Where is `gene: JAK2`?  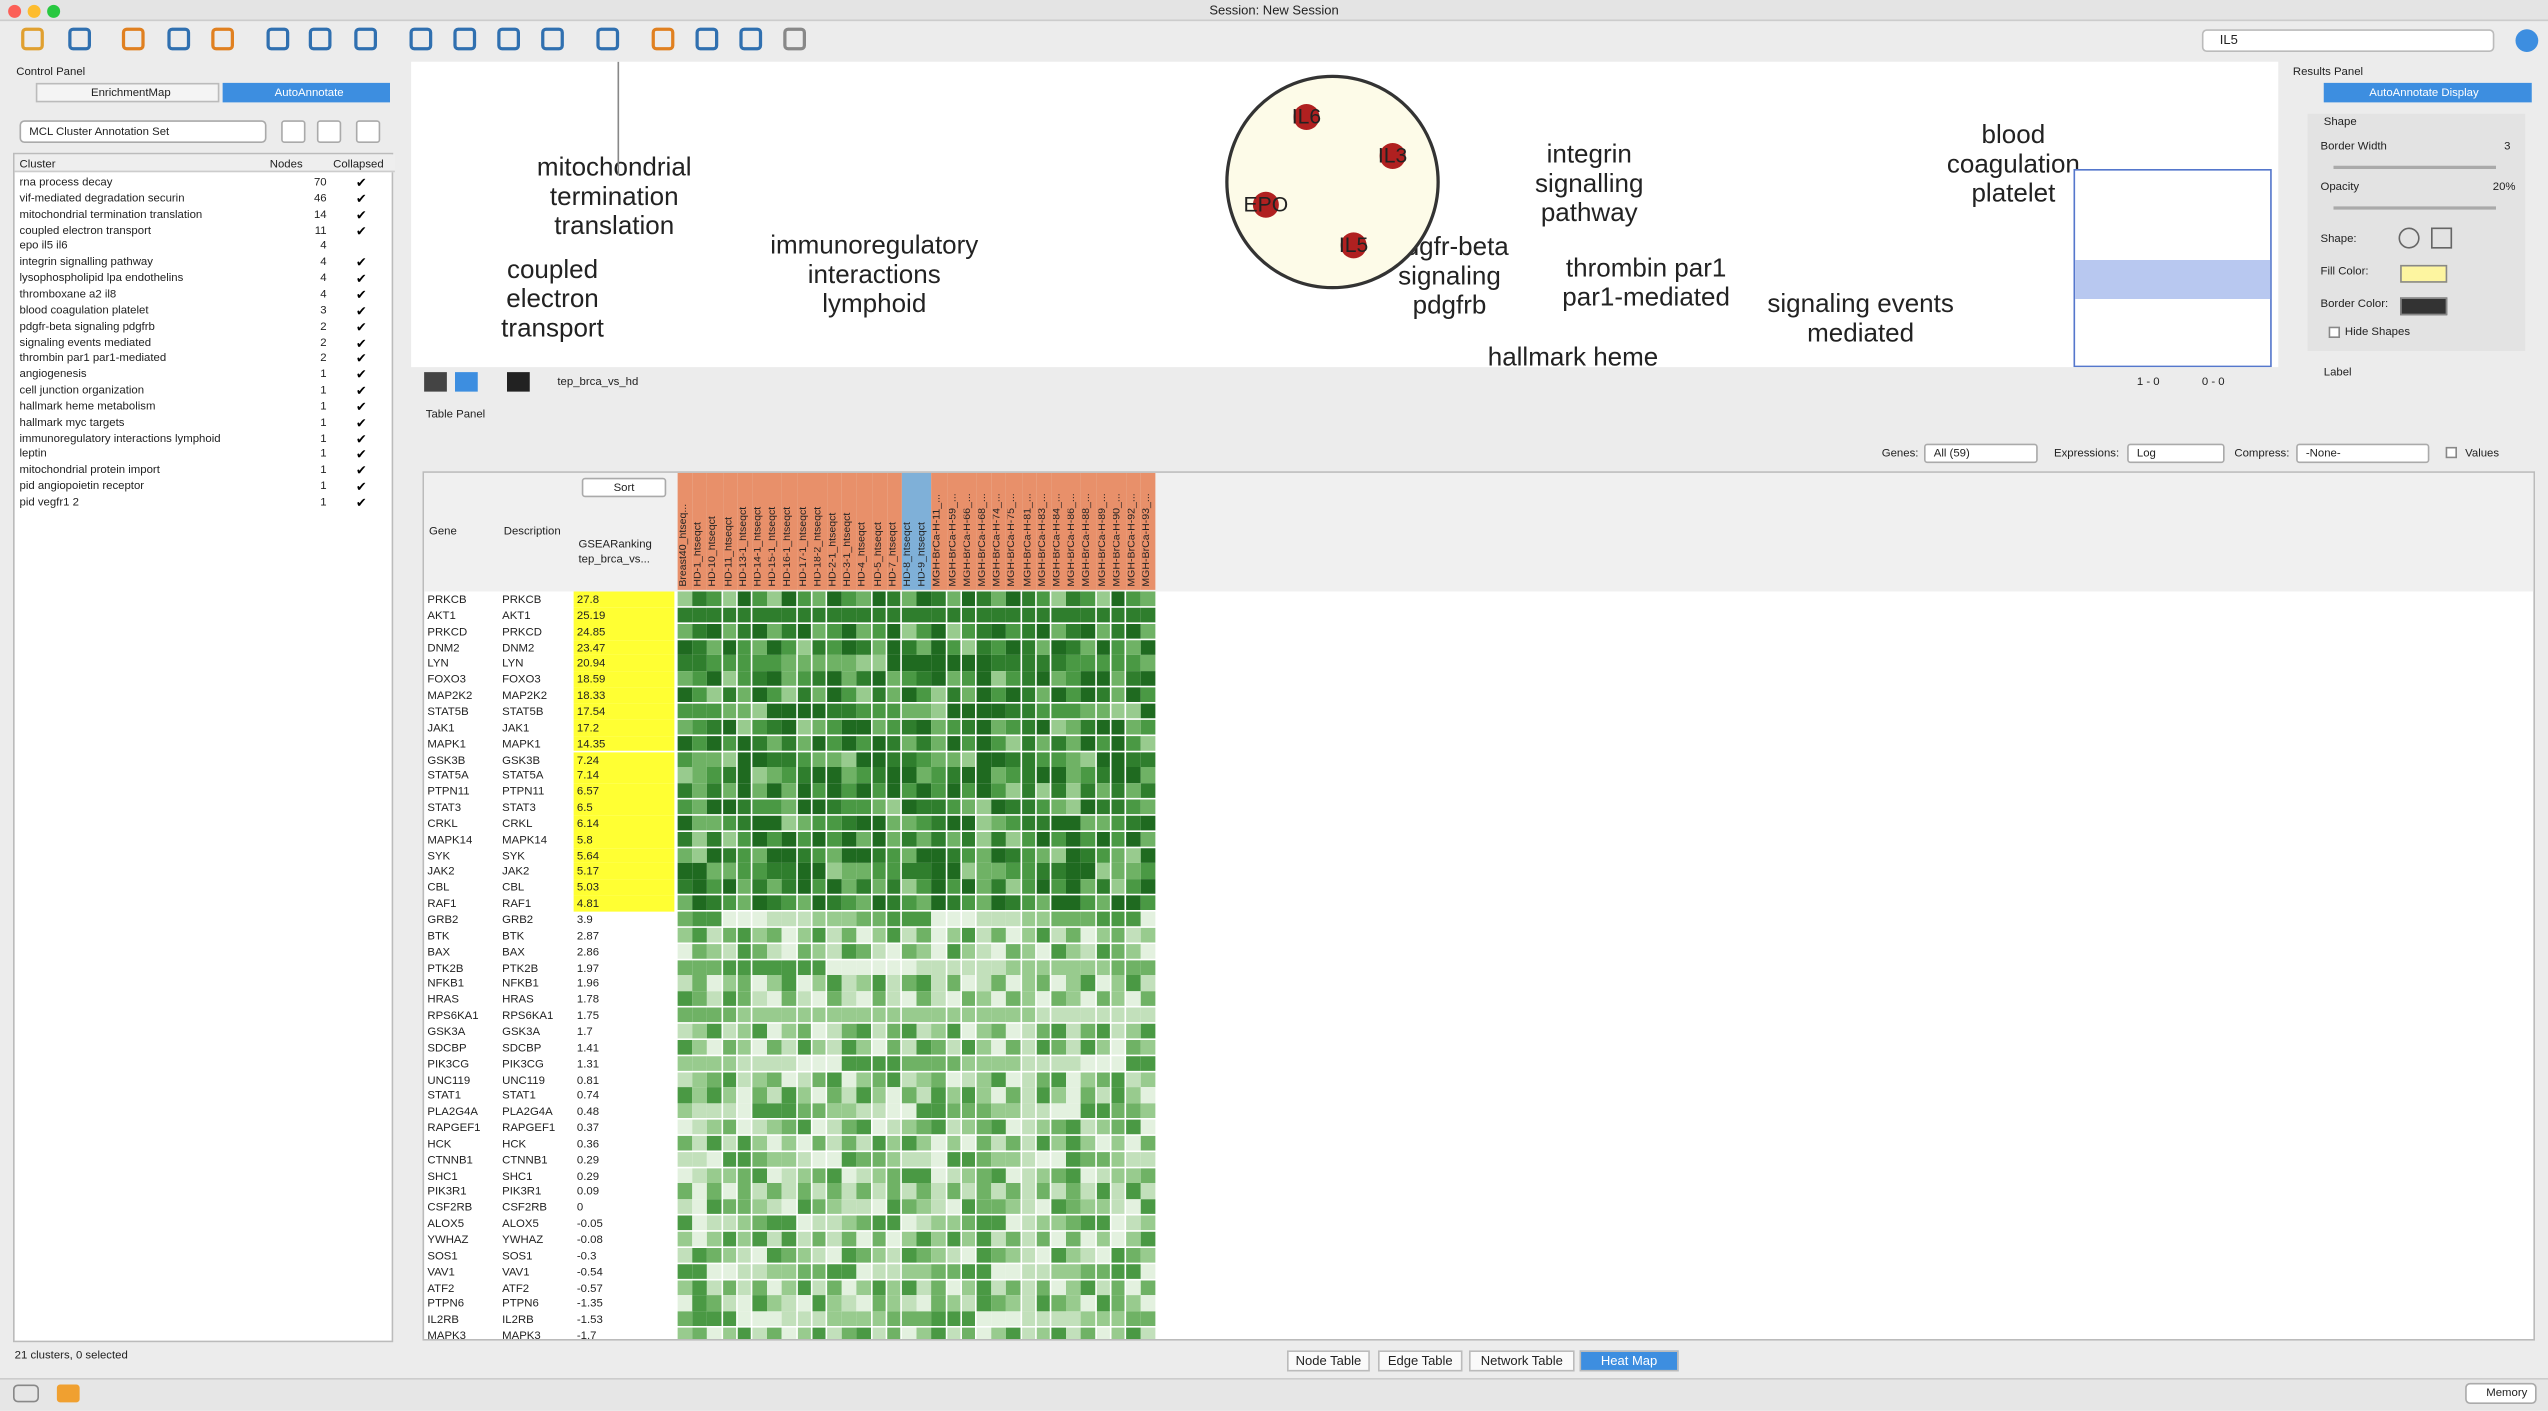
gene: JAK2 is located at coordinates (441, 872).